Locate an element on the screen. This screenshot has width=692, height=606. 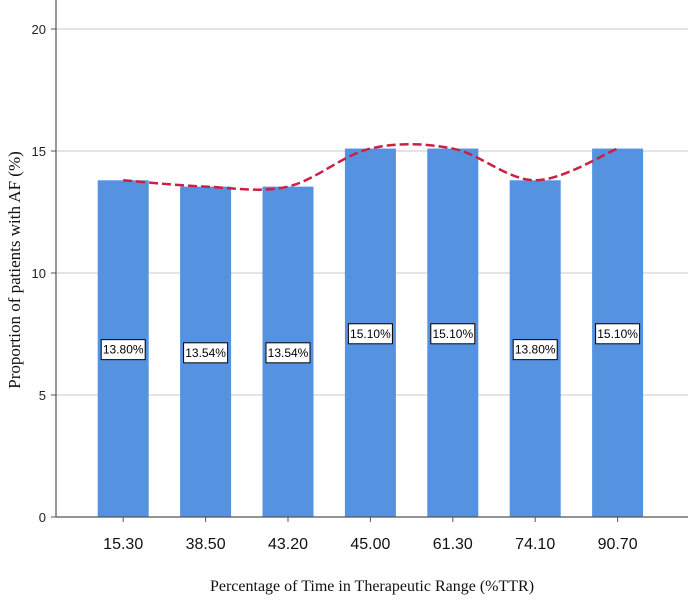
x-tick-label: 61.30 is located at coordinates (453, 544).